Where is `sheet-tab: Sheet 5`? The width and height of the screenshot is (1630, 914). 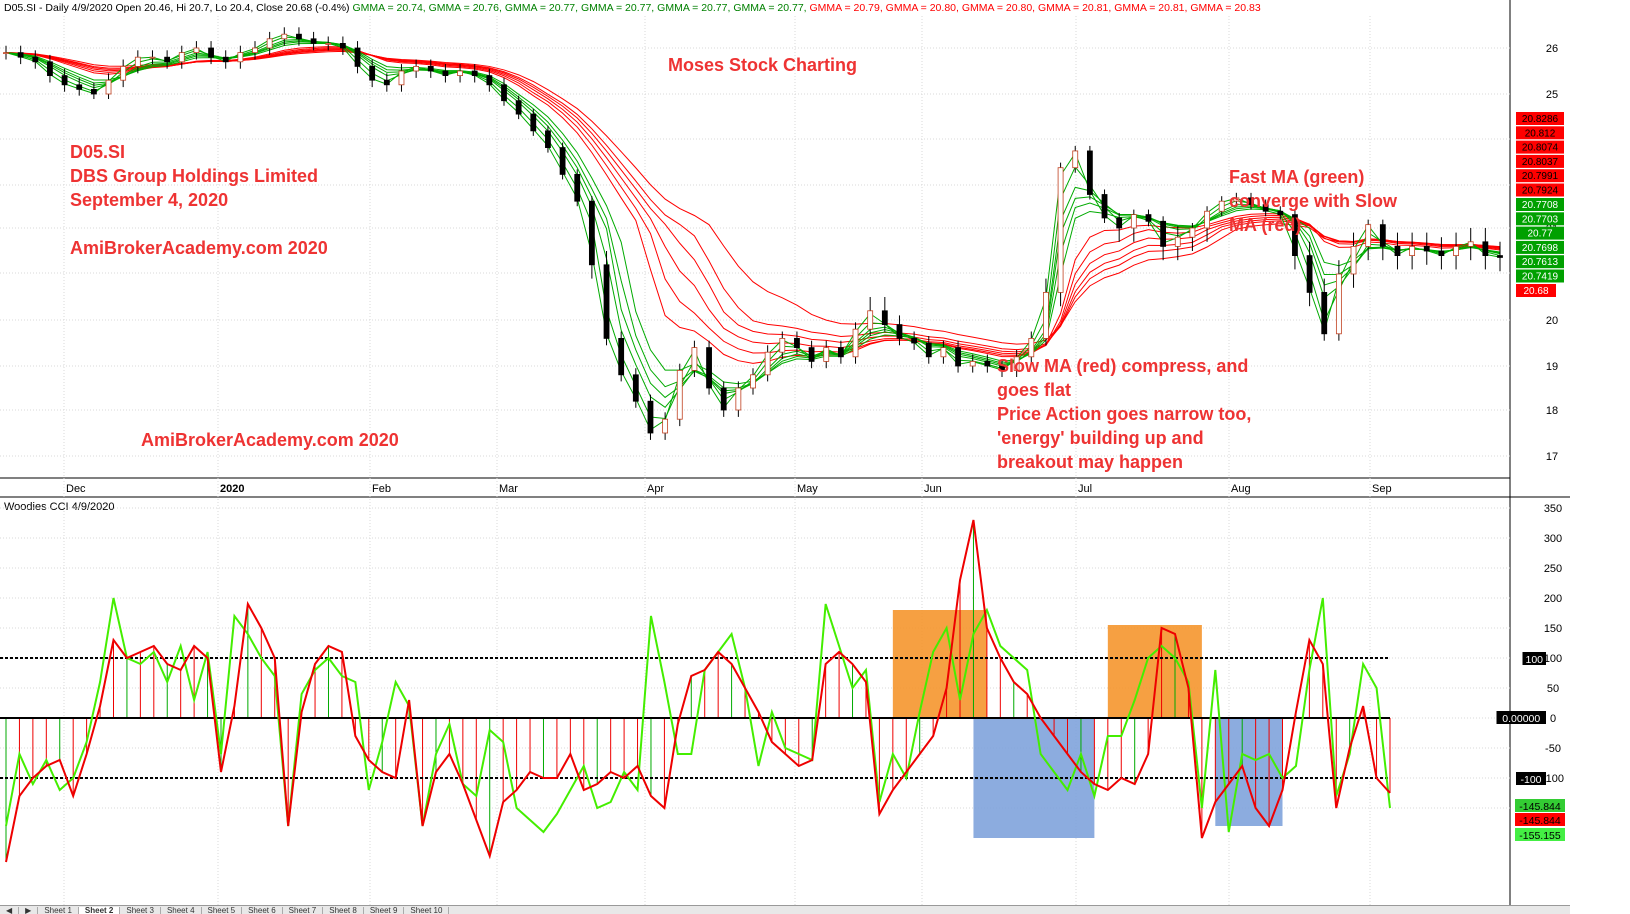
sheet-tab: Sheet 5 is located at coordinates (222, 910).